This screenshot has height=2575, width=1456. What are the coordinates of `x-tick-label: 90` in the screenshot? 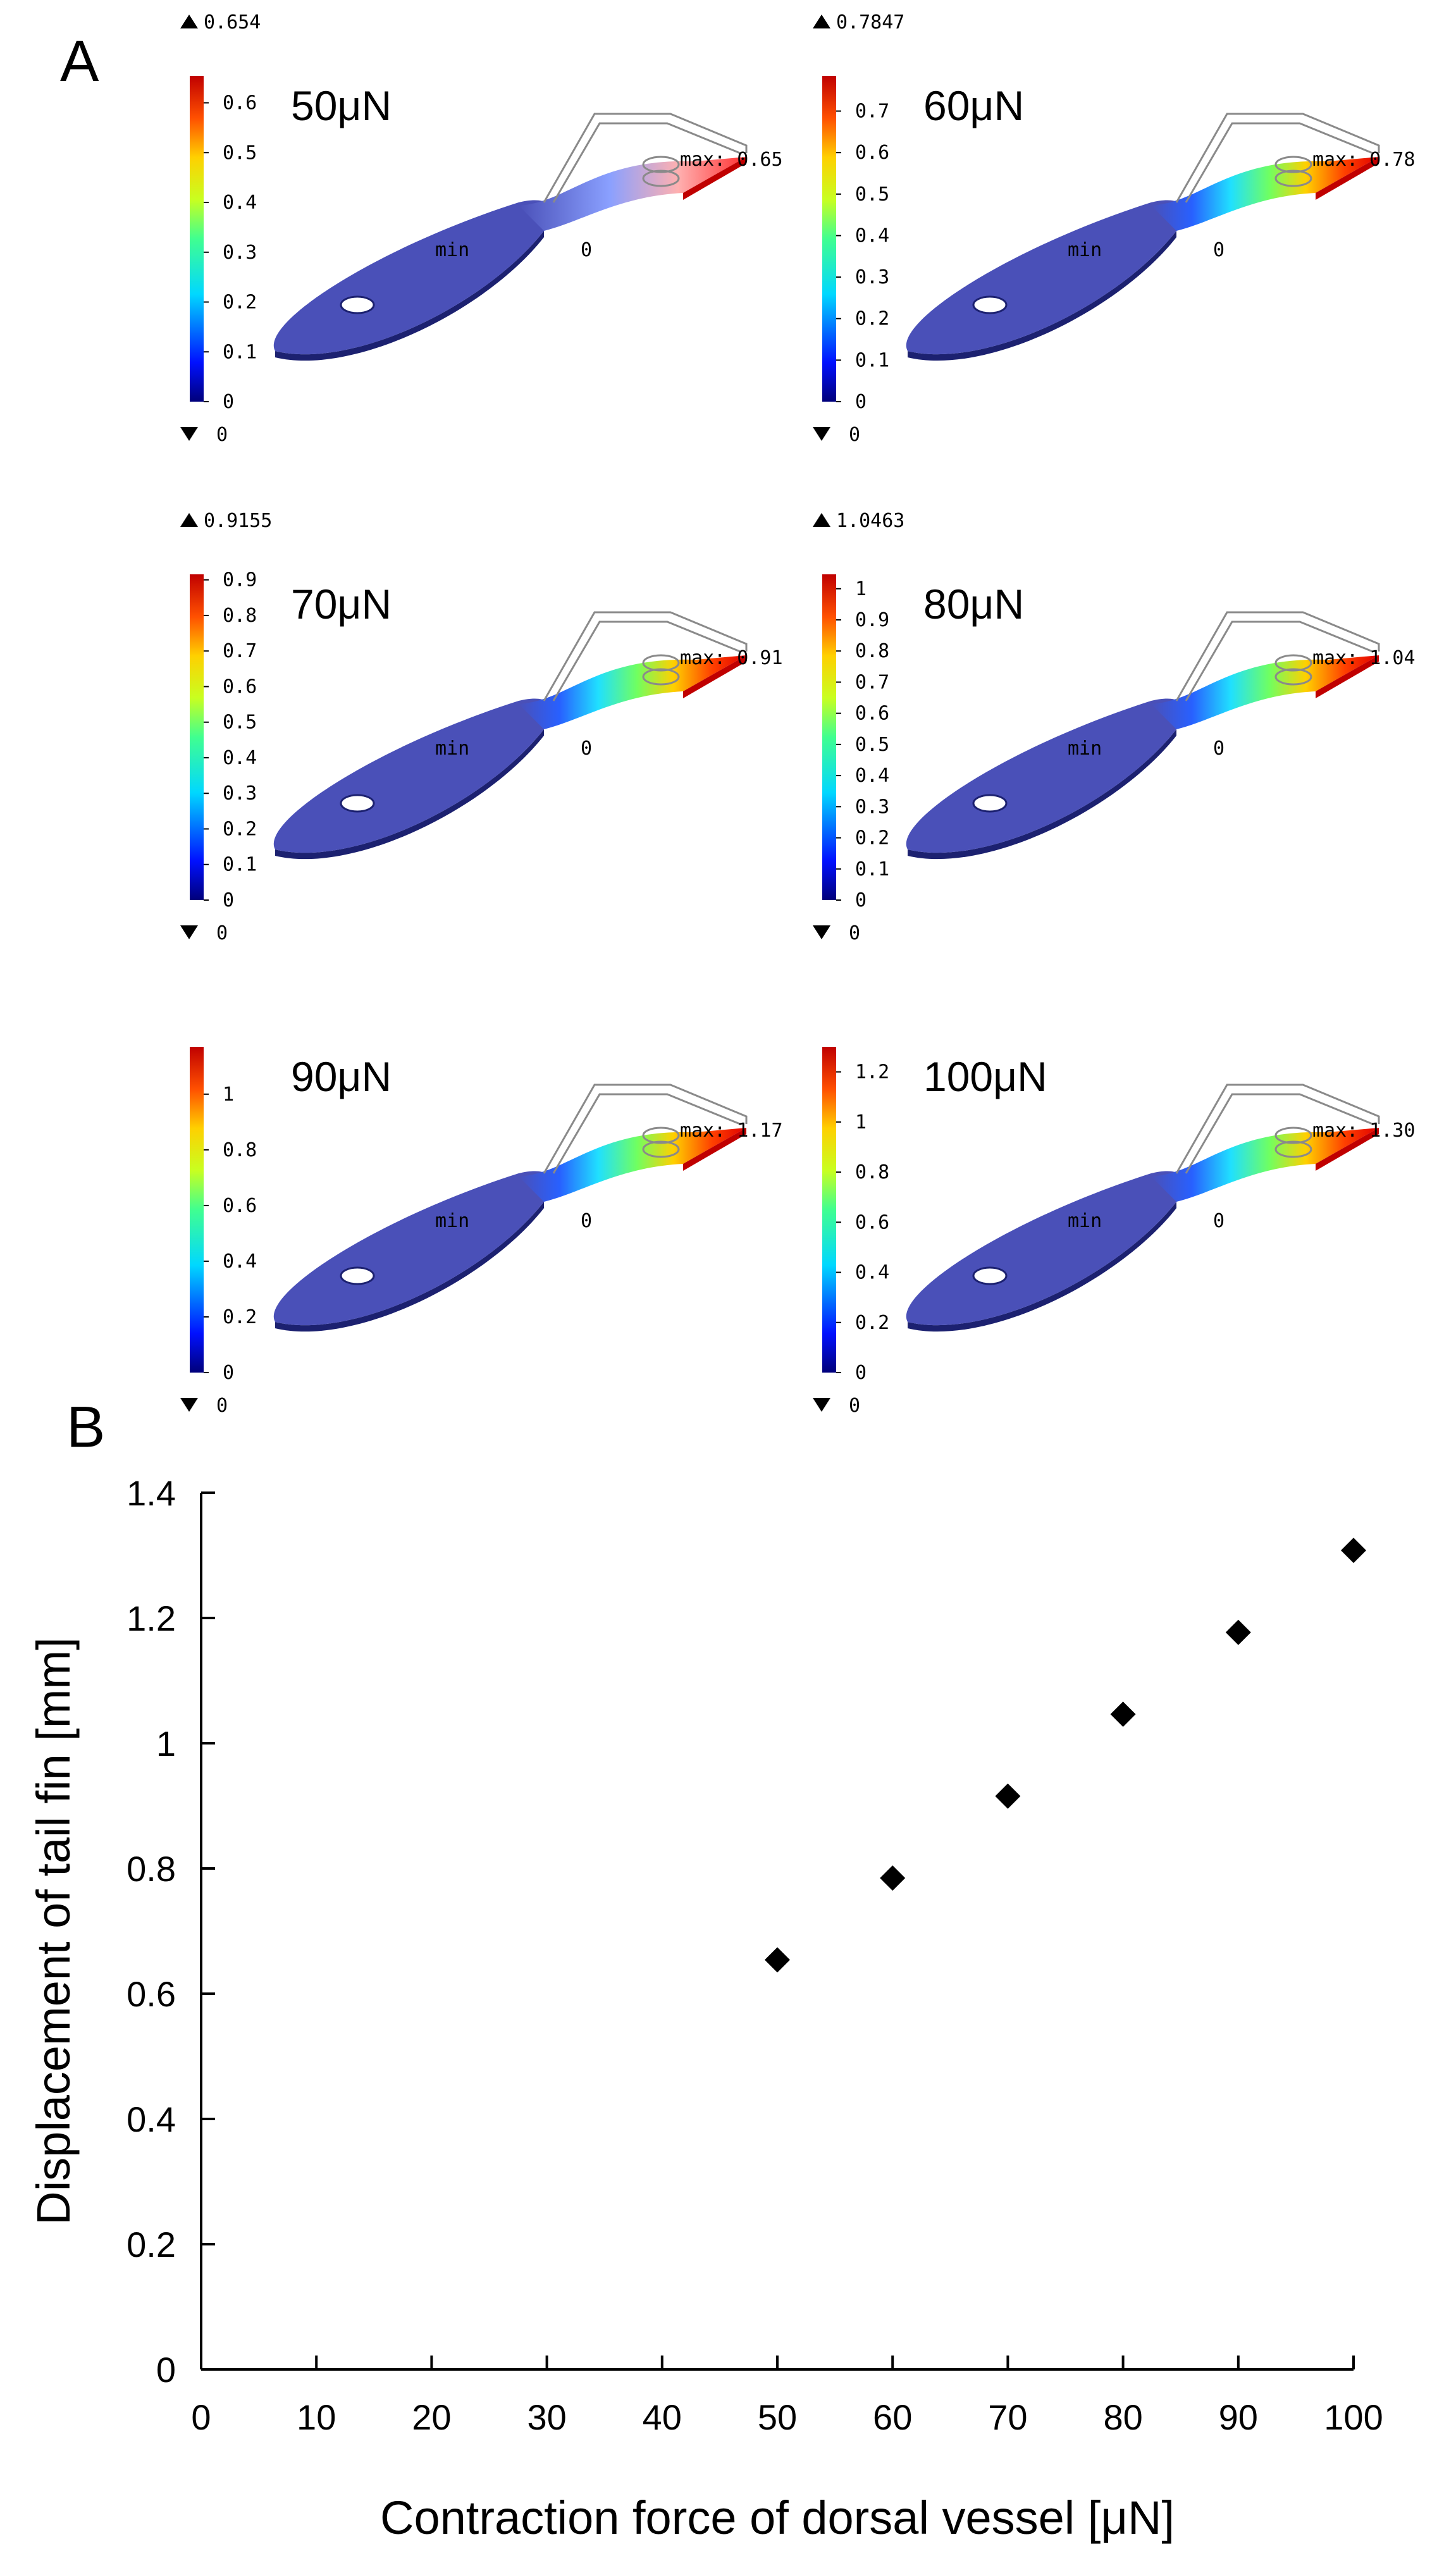 It's located at (1238, 2417).